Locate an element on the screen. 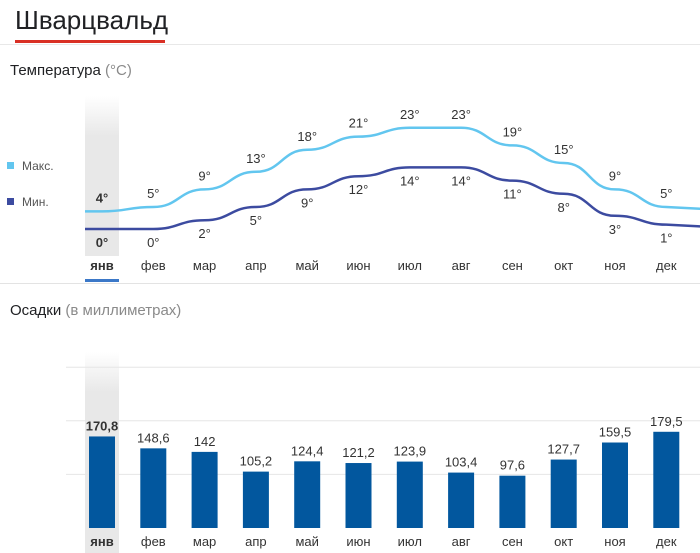  min-temp-label: 5° is located at coordinates (256, 220).